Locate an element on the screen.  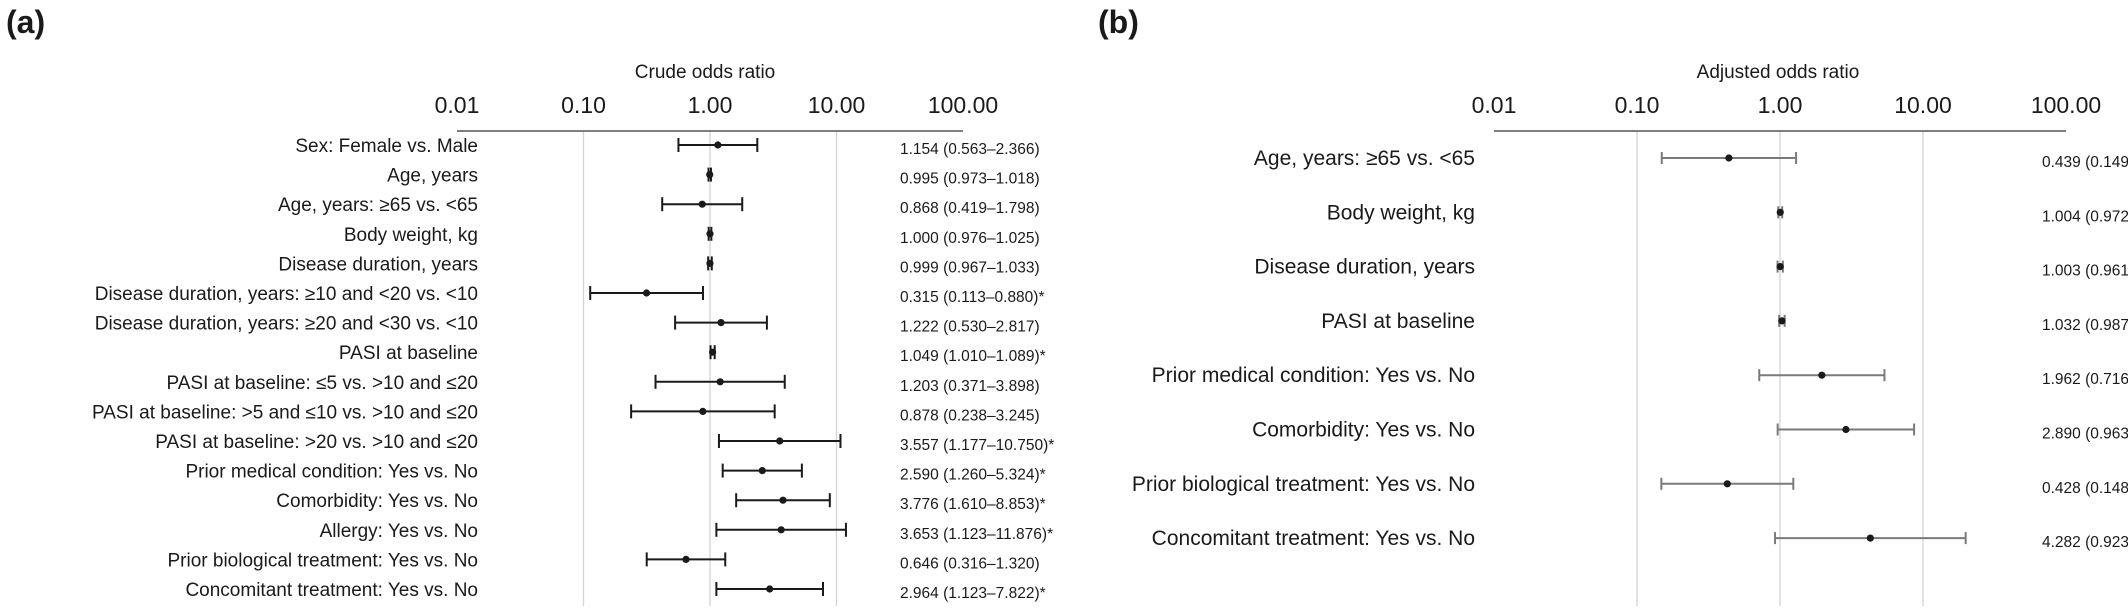
row-label: Disease duration, years is located at coordinates (378, 264).